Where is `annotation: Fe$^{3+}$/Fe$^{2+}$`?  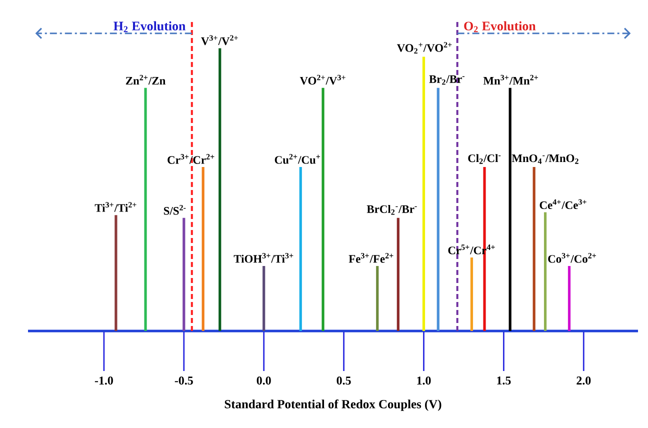 annotation: Fe$^{3+}$/Fe$^{2+}$ is located at coordinates (371, 258).